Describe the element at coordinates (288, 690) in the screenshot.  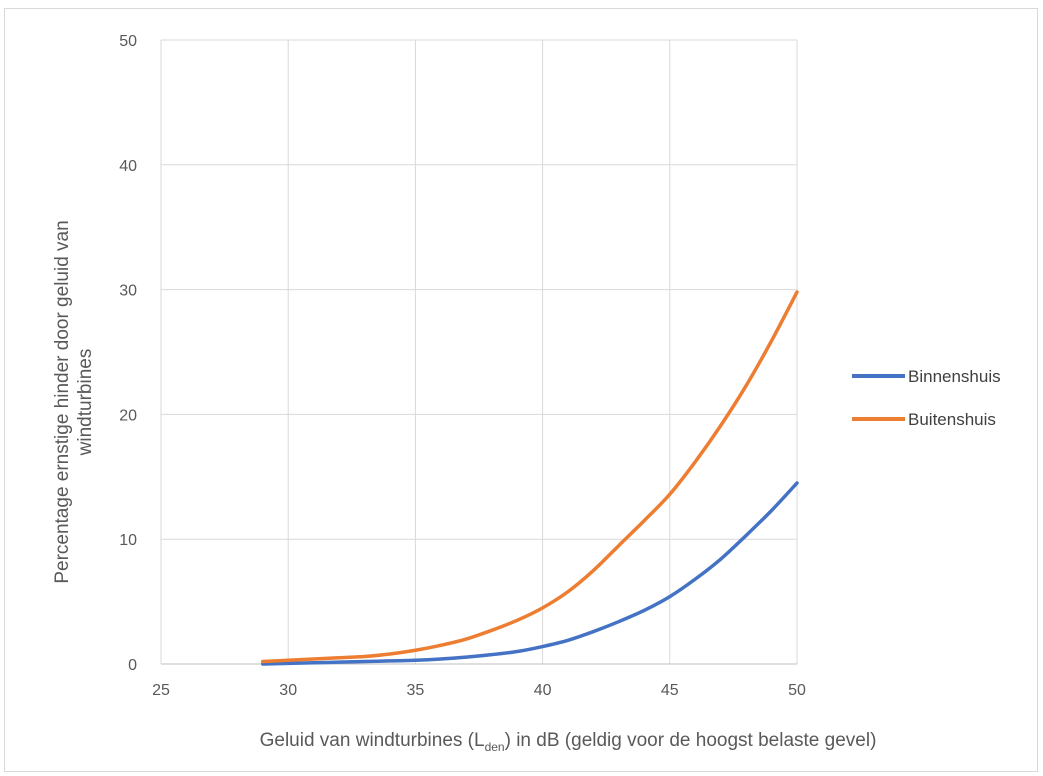
I see `x-tick-label: 30` at that location.